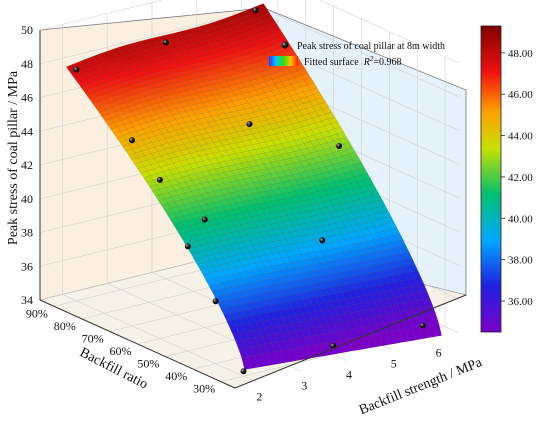 This screenshot has height=424, width=550. Describe the element at coordinates (520, 95) in the screenshot. I see `colorbar-tick-label: 46.00` at that location.